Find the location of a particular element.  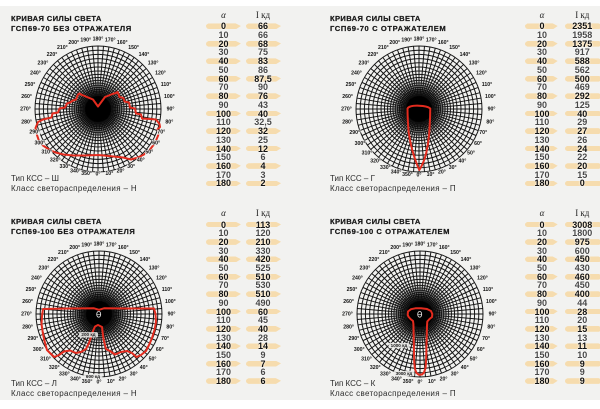

svg-text: 600 кд is located at coordinates (93, 376).